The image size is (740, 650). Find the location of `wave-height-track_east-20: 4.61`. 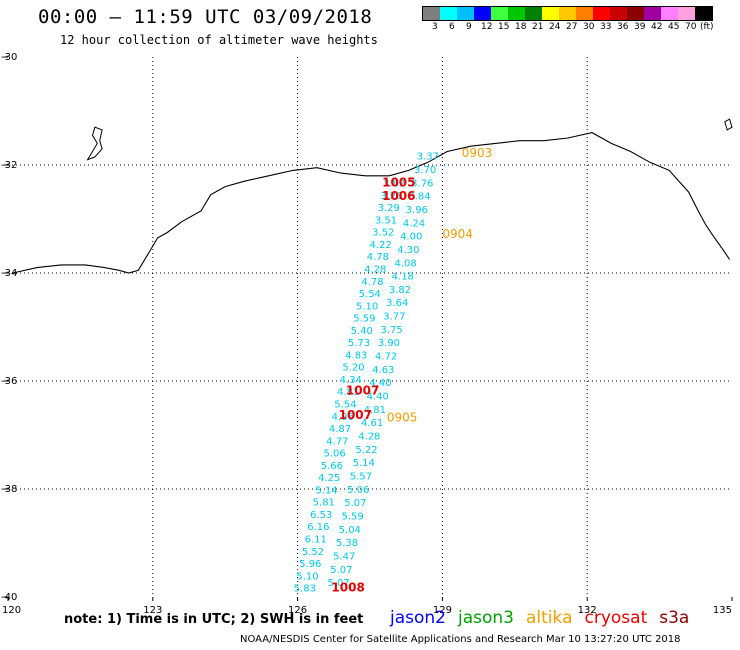

wave-height-track_east-20: 4.61 is located at coordinates (372, 423).